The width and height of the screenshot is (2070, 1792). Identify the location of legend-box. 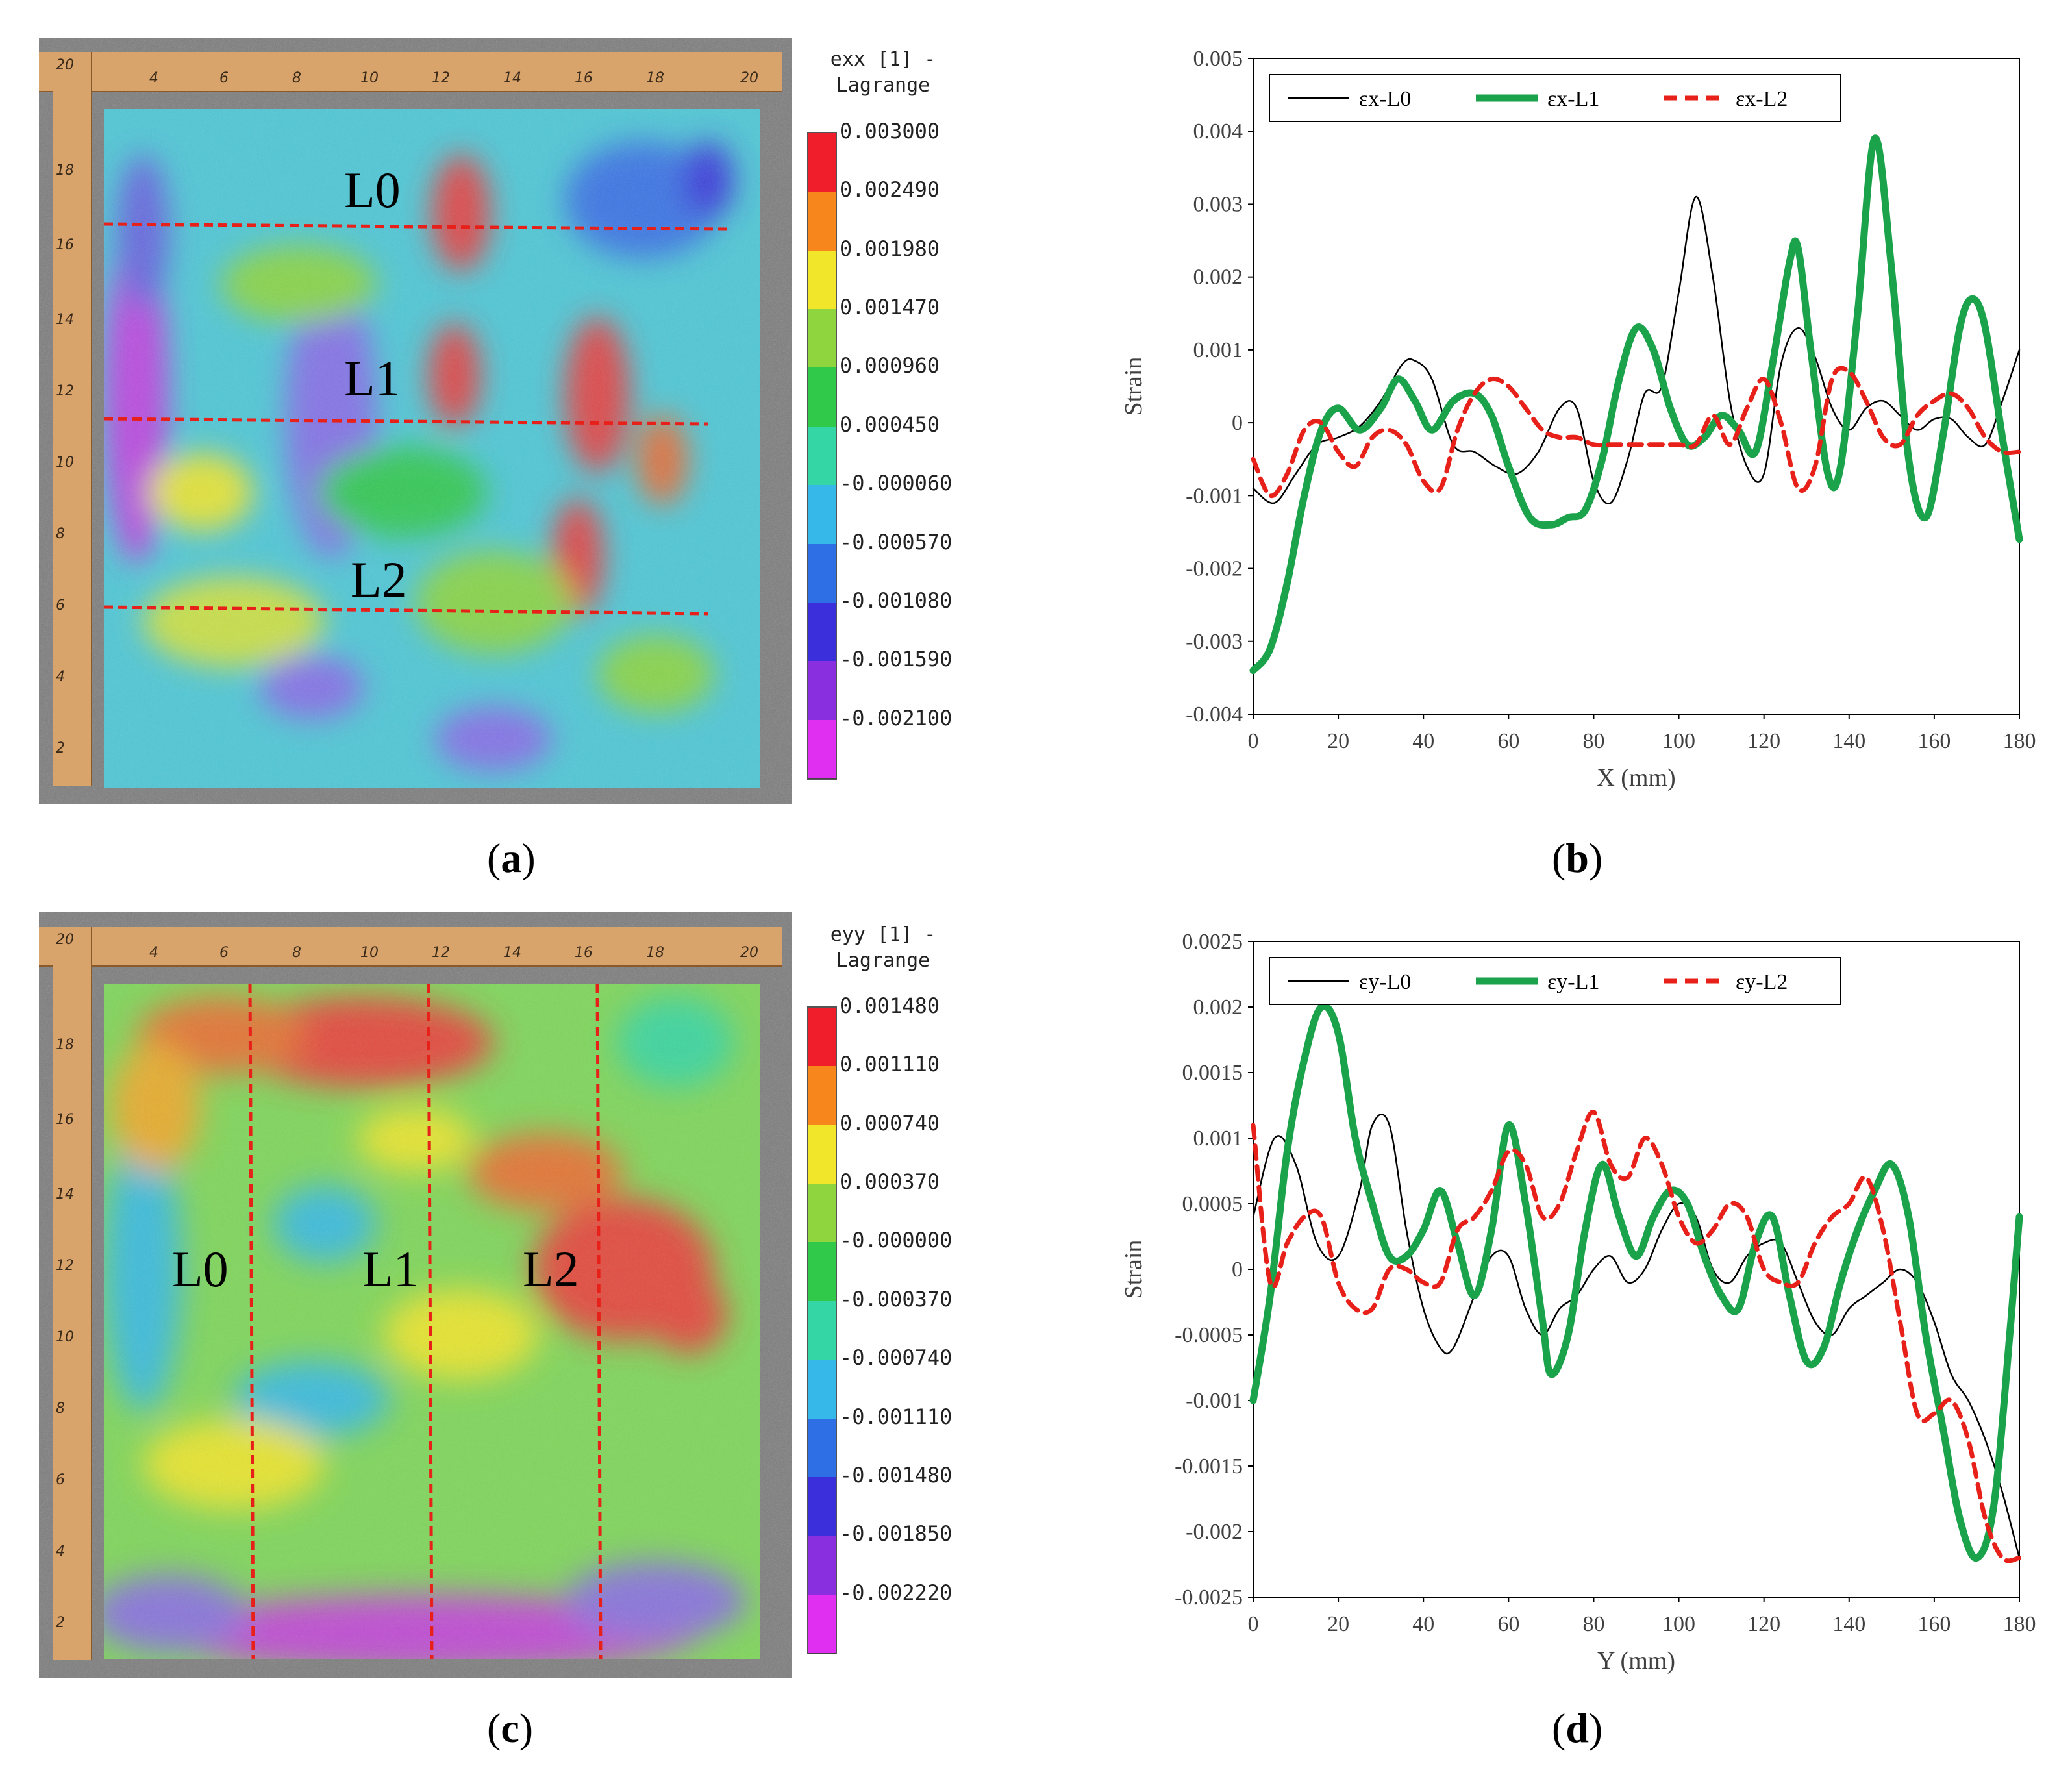
(1555, 98).